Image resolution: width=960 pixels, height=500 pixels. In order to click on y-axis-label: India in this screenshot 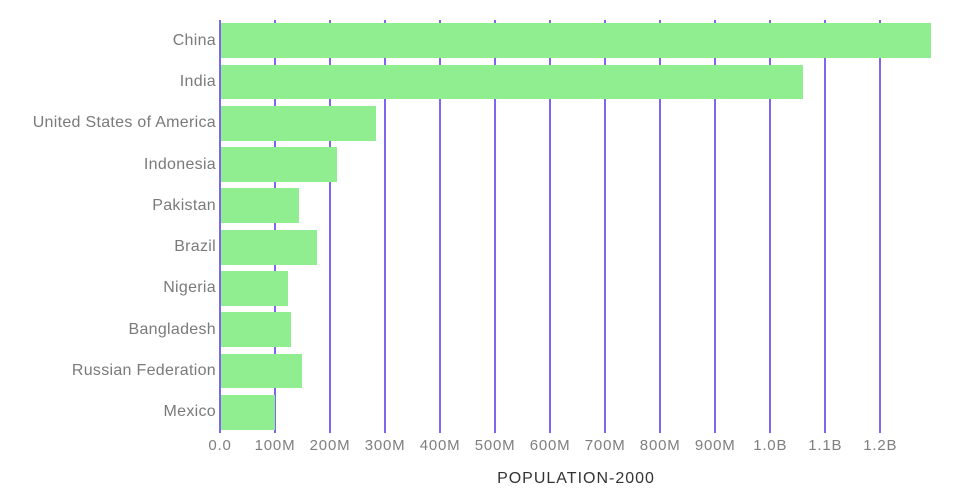, I will do `click(197, 81)`.